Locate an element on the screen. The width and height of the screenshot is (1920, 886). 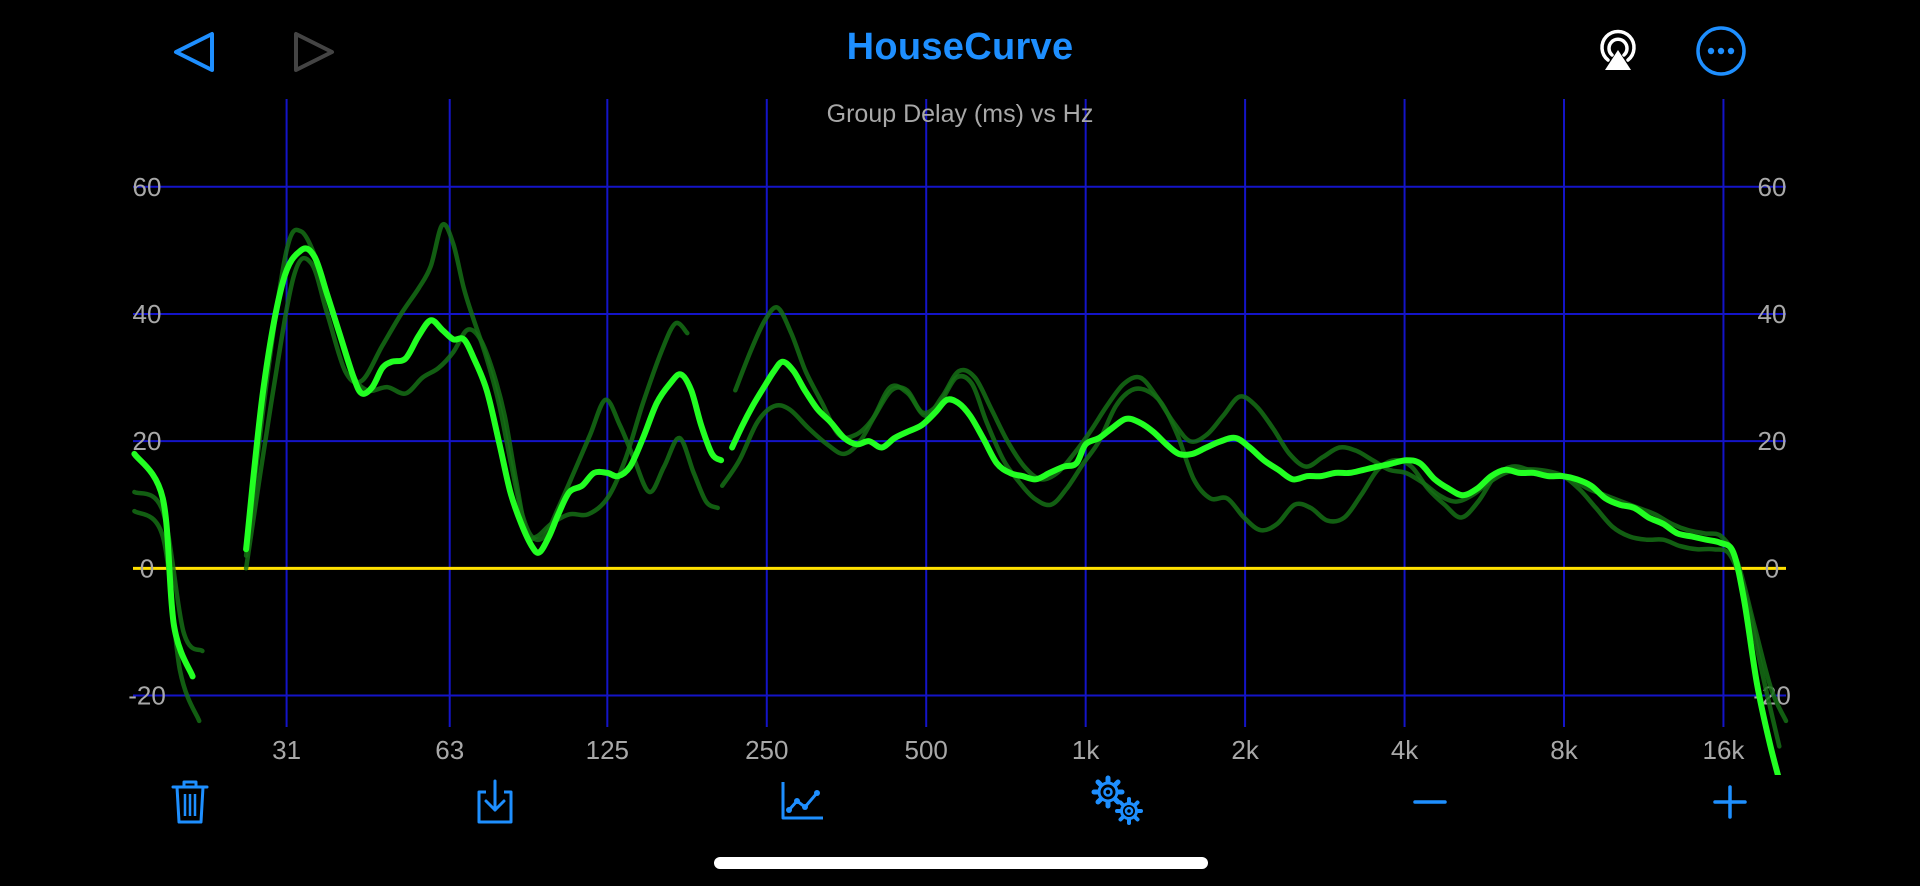
triangle-left-icon is located at coordinates (194, 52).